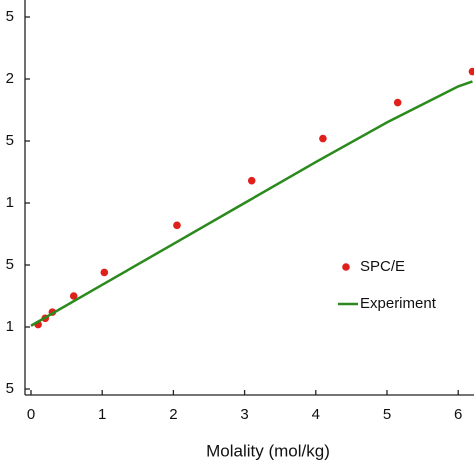 The height and width of the screenshot is (474, 474). I want to click on legend-label: Experiment, so click(398, 303).